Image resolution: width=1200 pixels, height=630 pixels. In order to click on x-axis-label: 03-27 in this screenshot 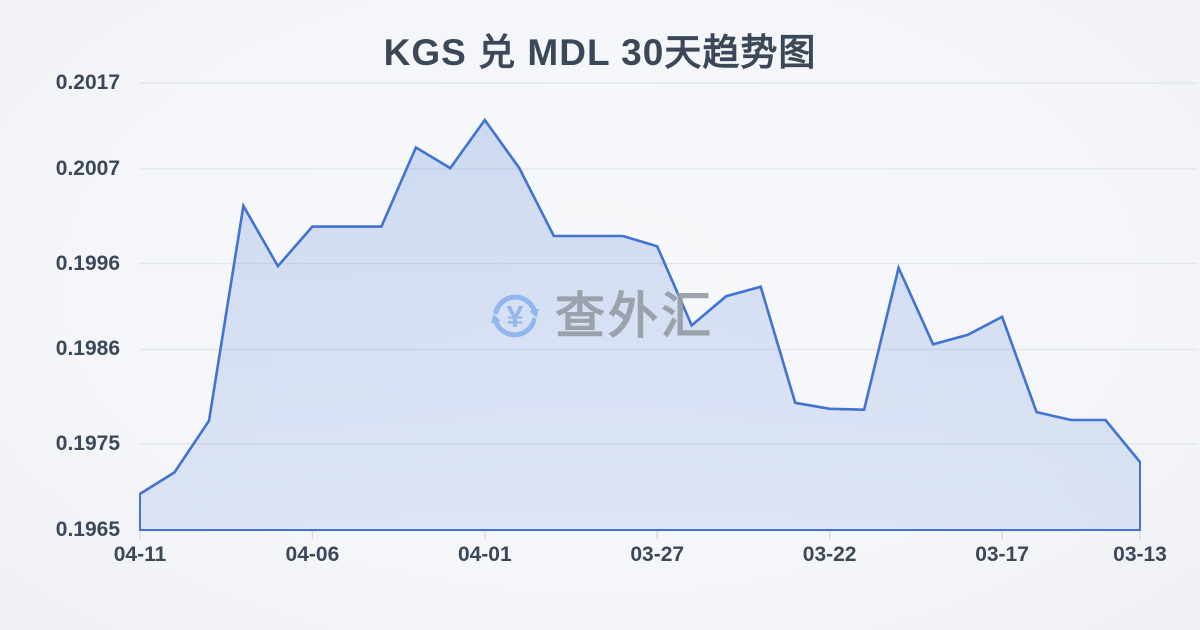, I will do `click(657, 554)`.